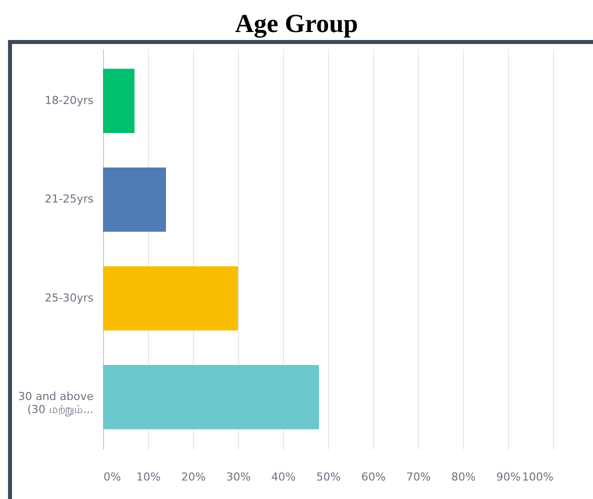  Describe the element at coordinates (112, 477) in the screenshot. I see `x-tick-label: 0%` at that location.